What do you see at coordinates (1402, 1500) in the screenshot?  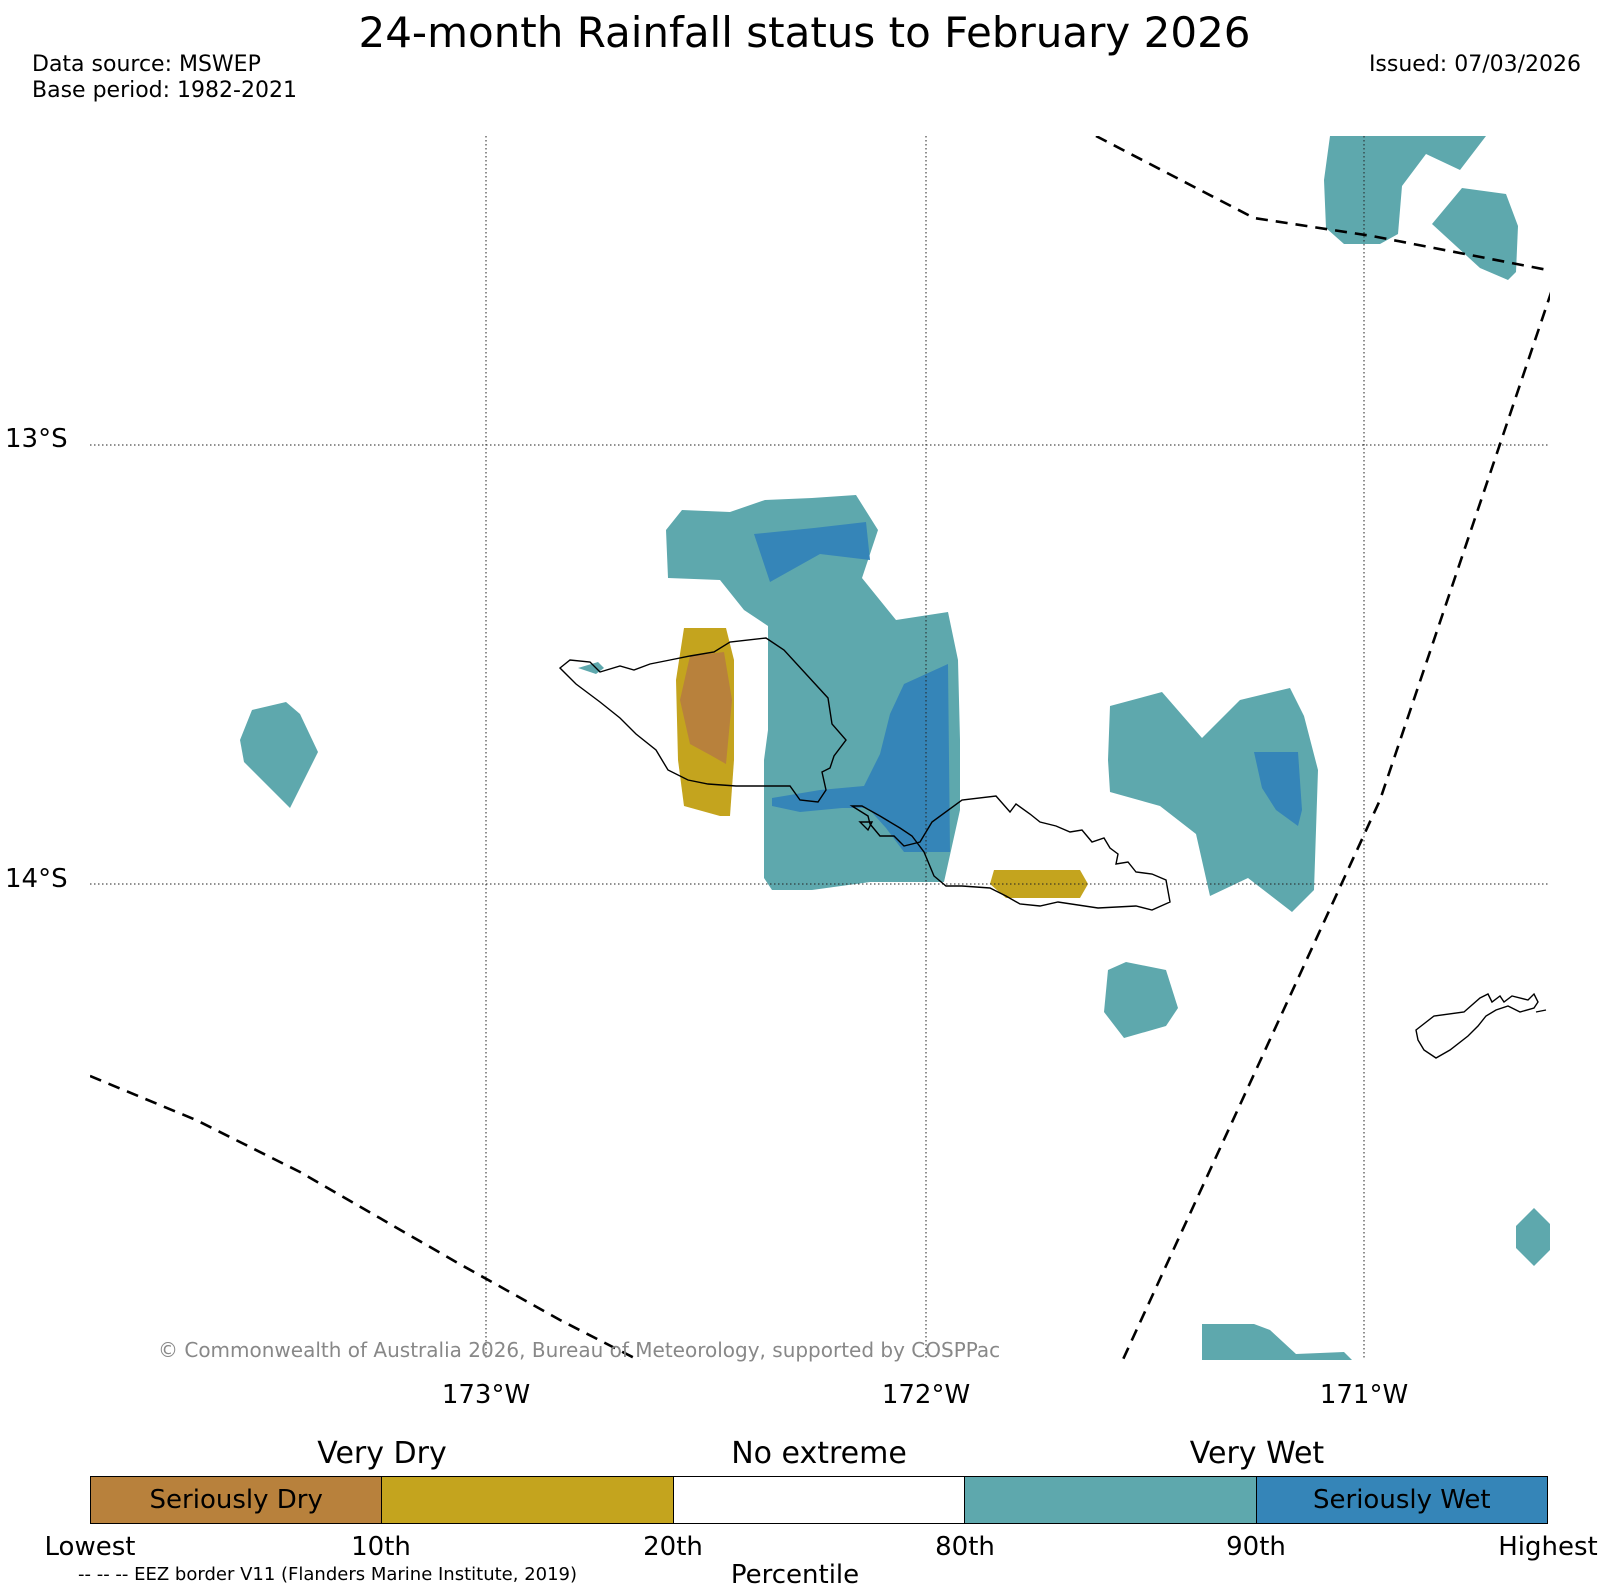 I see `colorbar-segment-seriously-wet: Seriously Wet` at bounding box center [1402, 1500].